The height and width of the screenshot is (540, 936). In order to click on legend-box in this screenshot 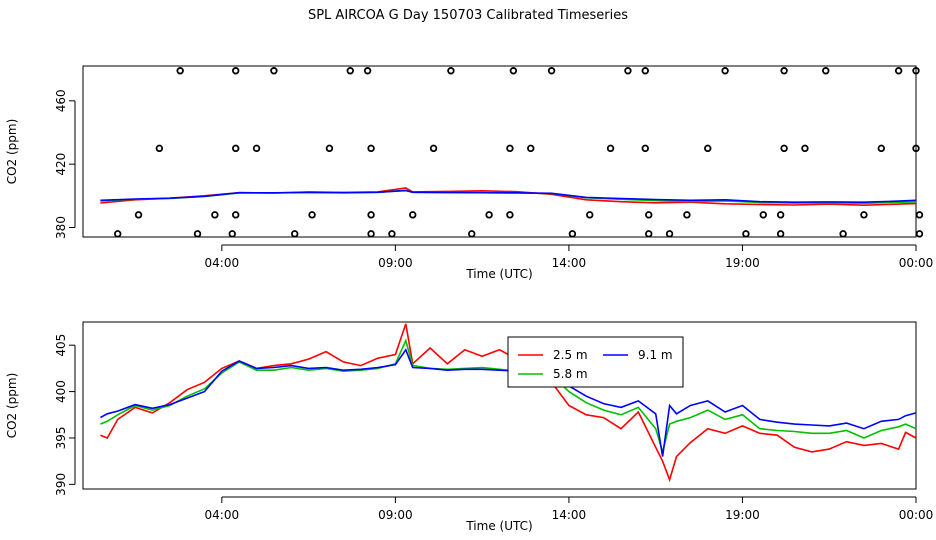, I will do `click(595, 362)`.